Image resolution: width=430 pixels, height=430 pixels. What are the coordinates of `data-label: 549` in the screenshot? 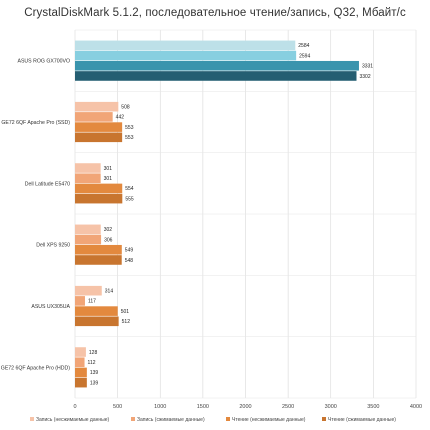 It's located at (129, 251).